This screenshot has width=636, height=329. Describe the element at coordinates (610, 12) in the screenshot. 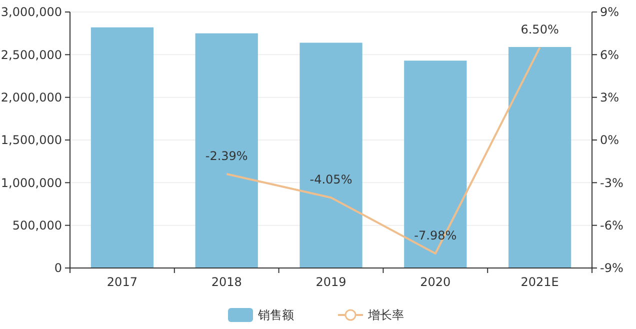

I see `y2-tick-label: 9%` at that location.